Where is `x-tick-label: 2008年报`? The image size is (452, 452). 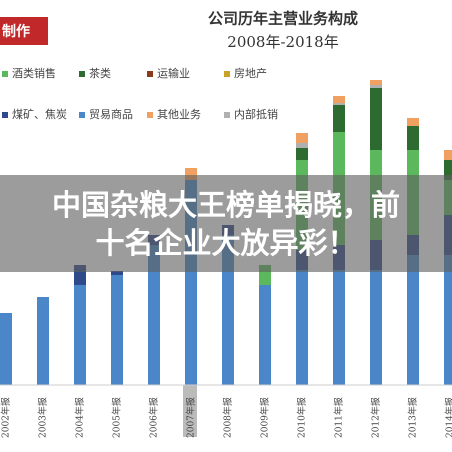
x-tick-label: 2008年报 is located at coordinates (228, 417).